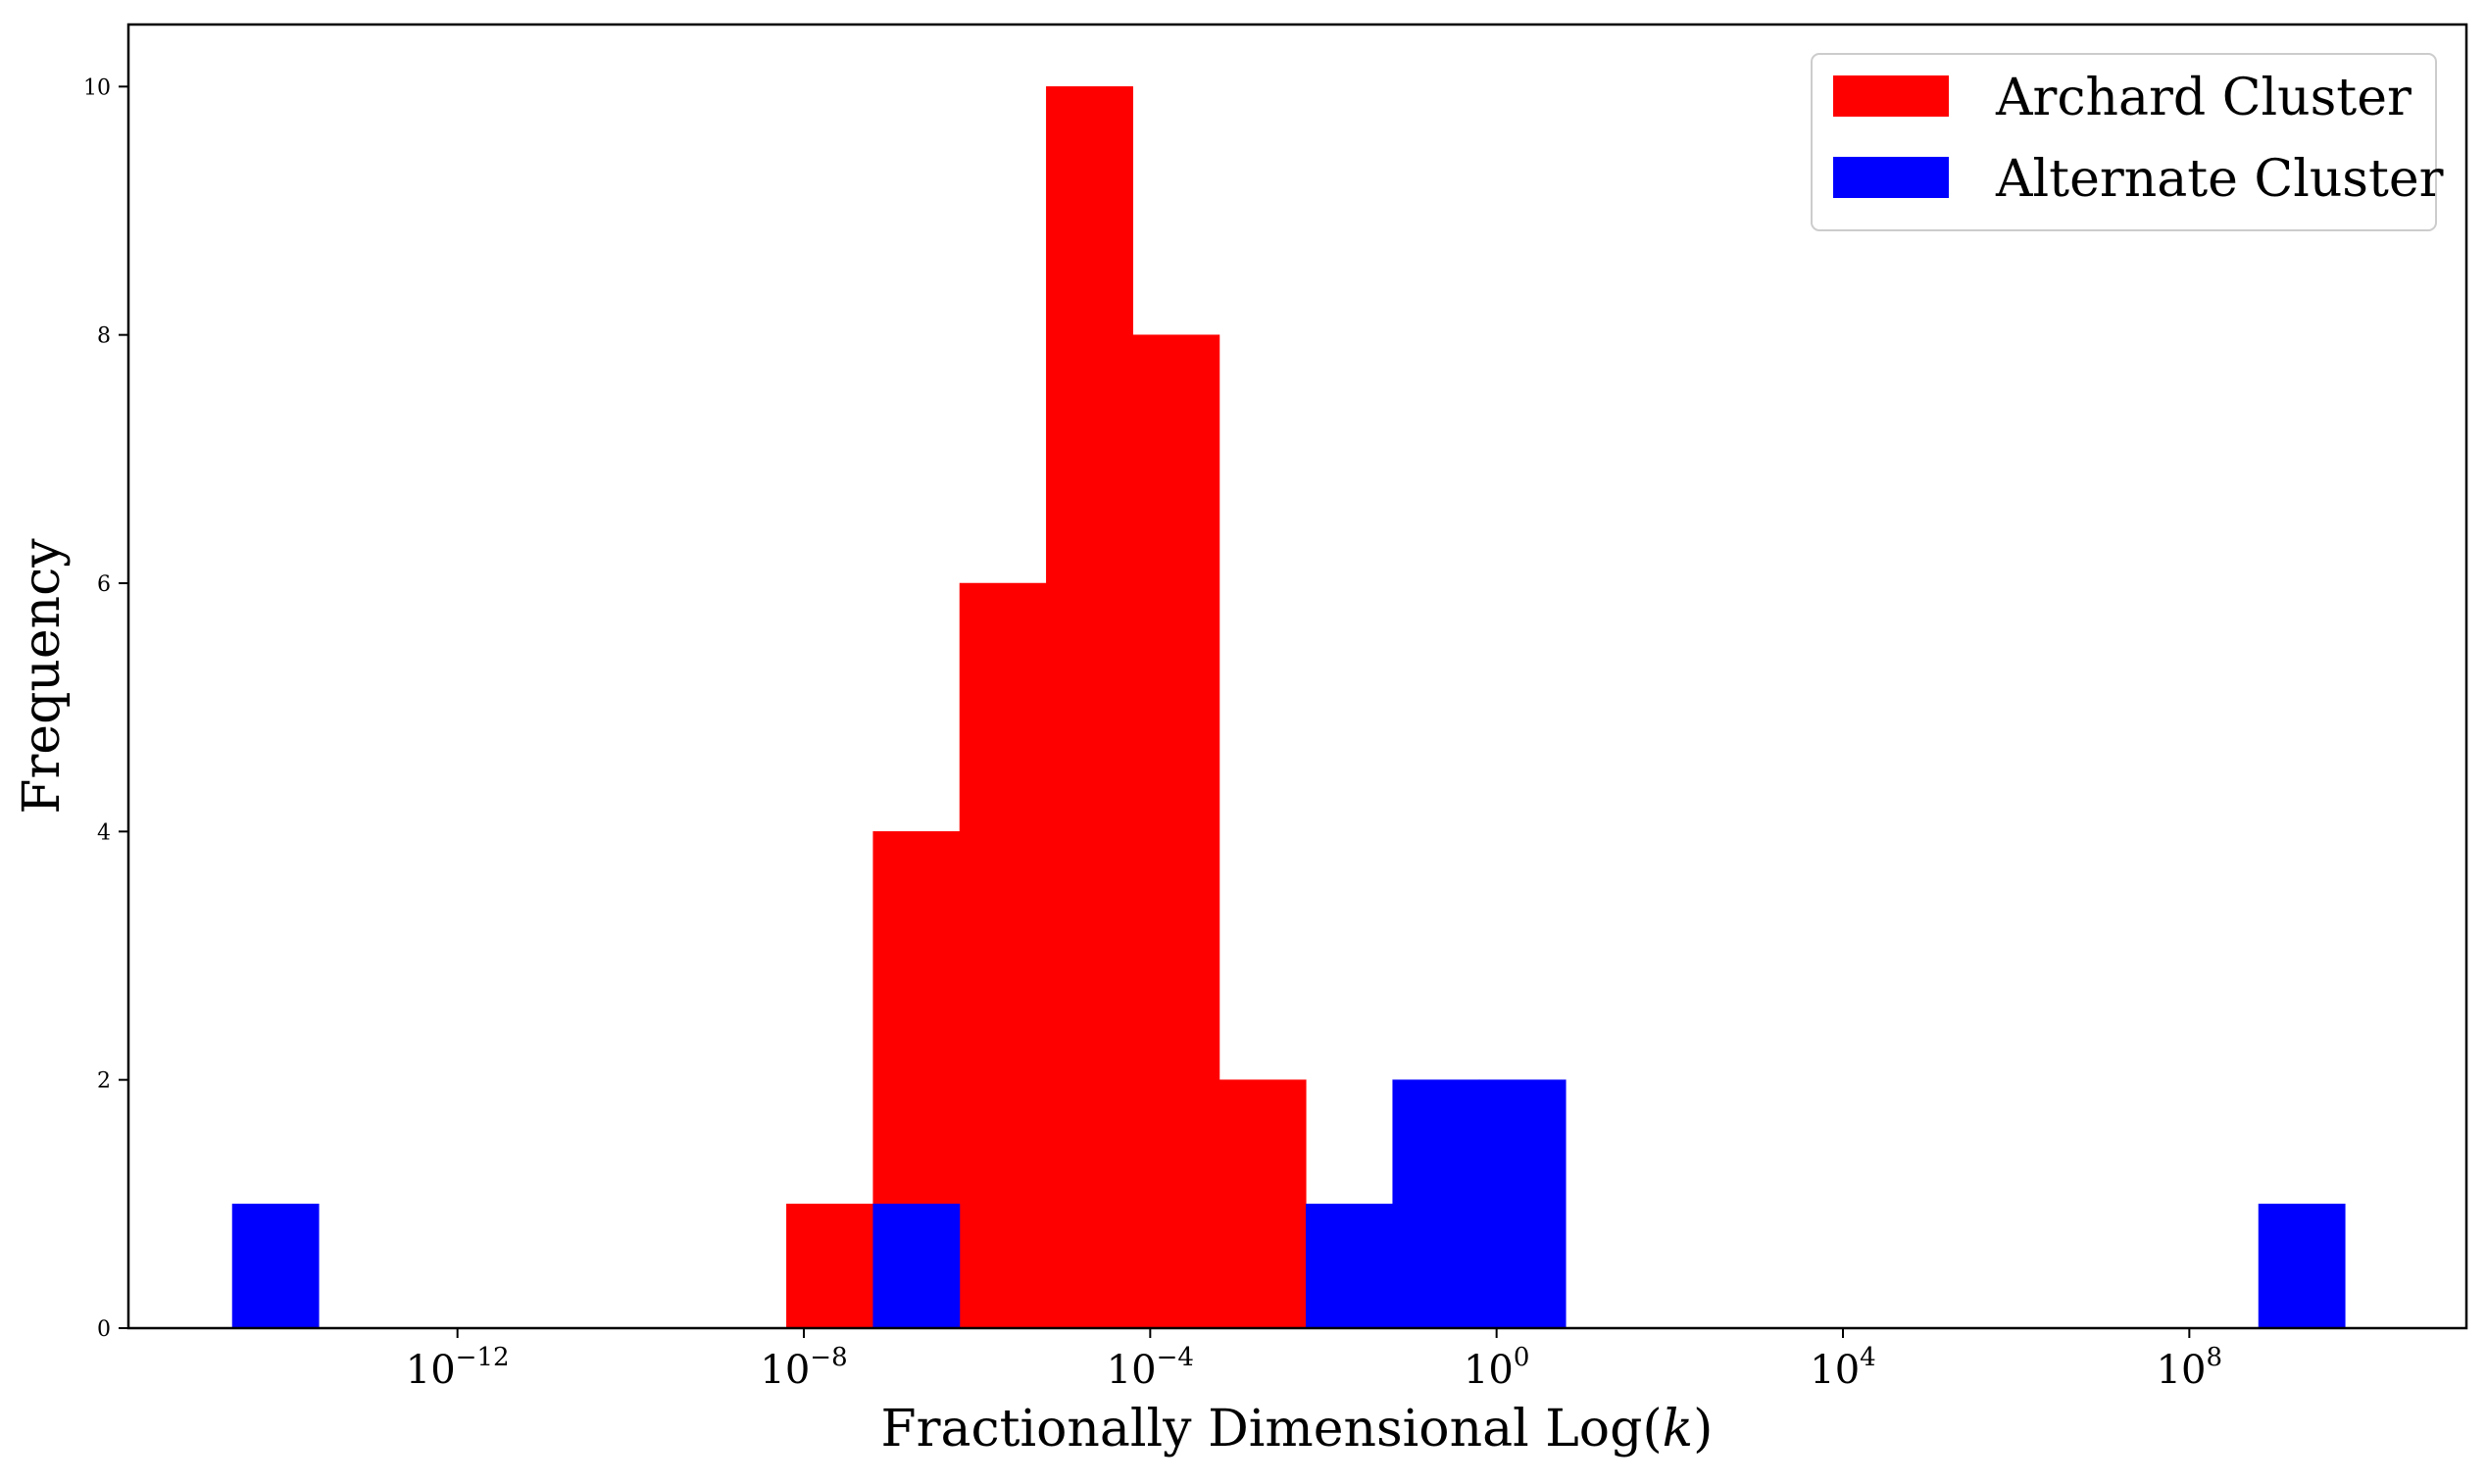 This screenshot has width=2487, height=1484. I want to click on x-axis-label: Fractionally Dimensional Log(k), so click(1297, 1429).